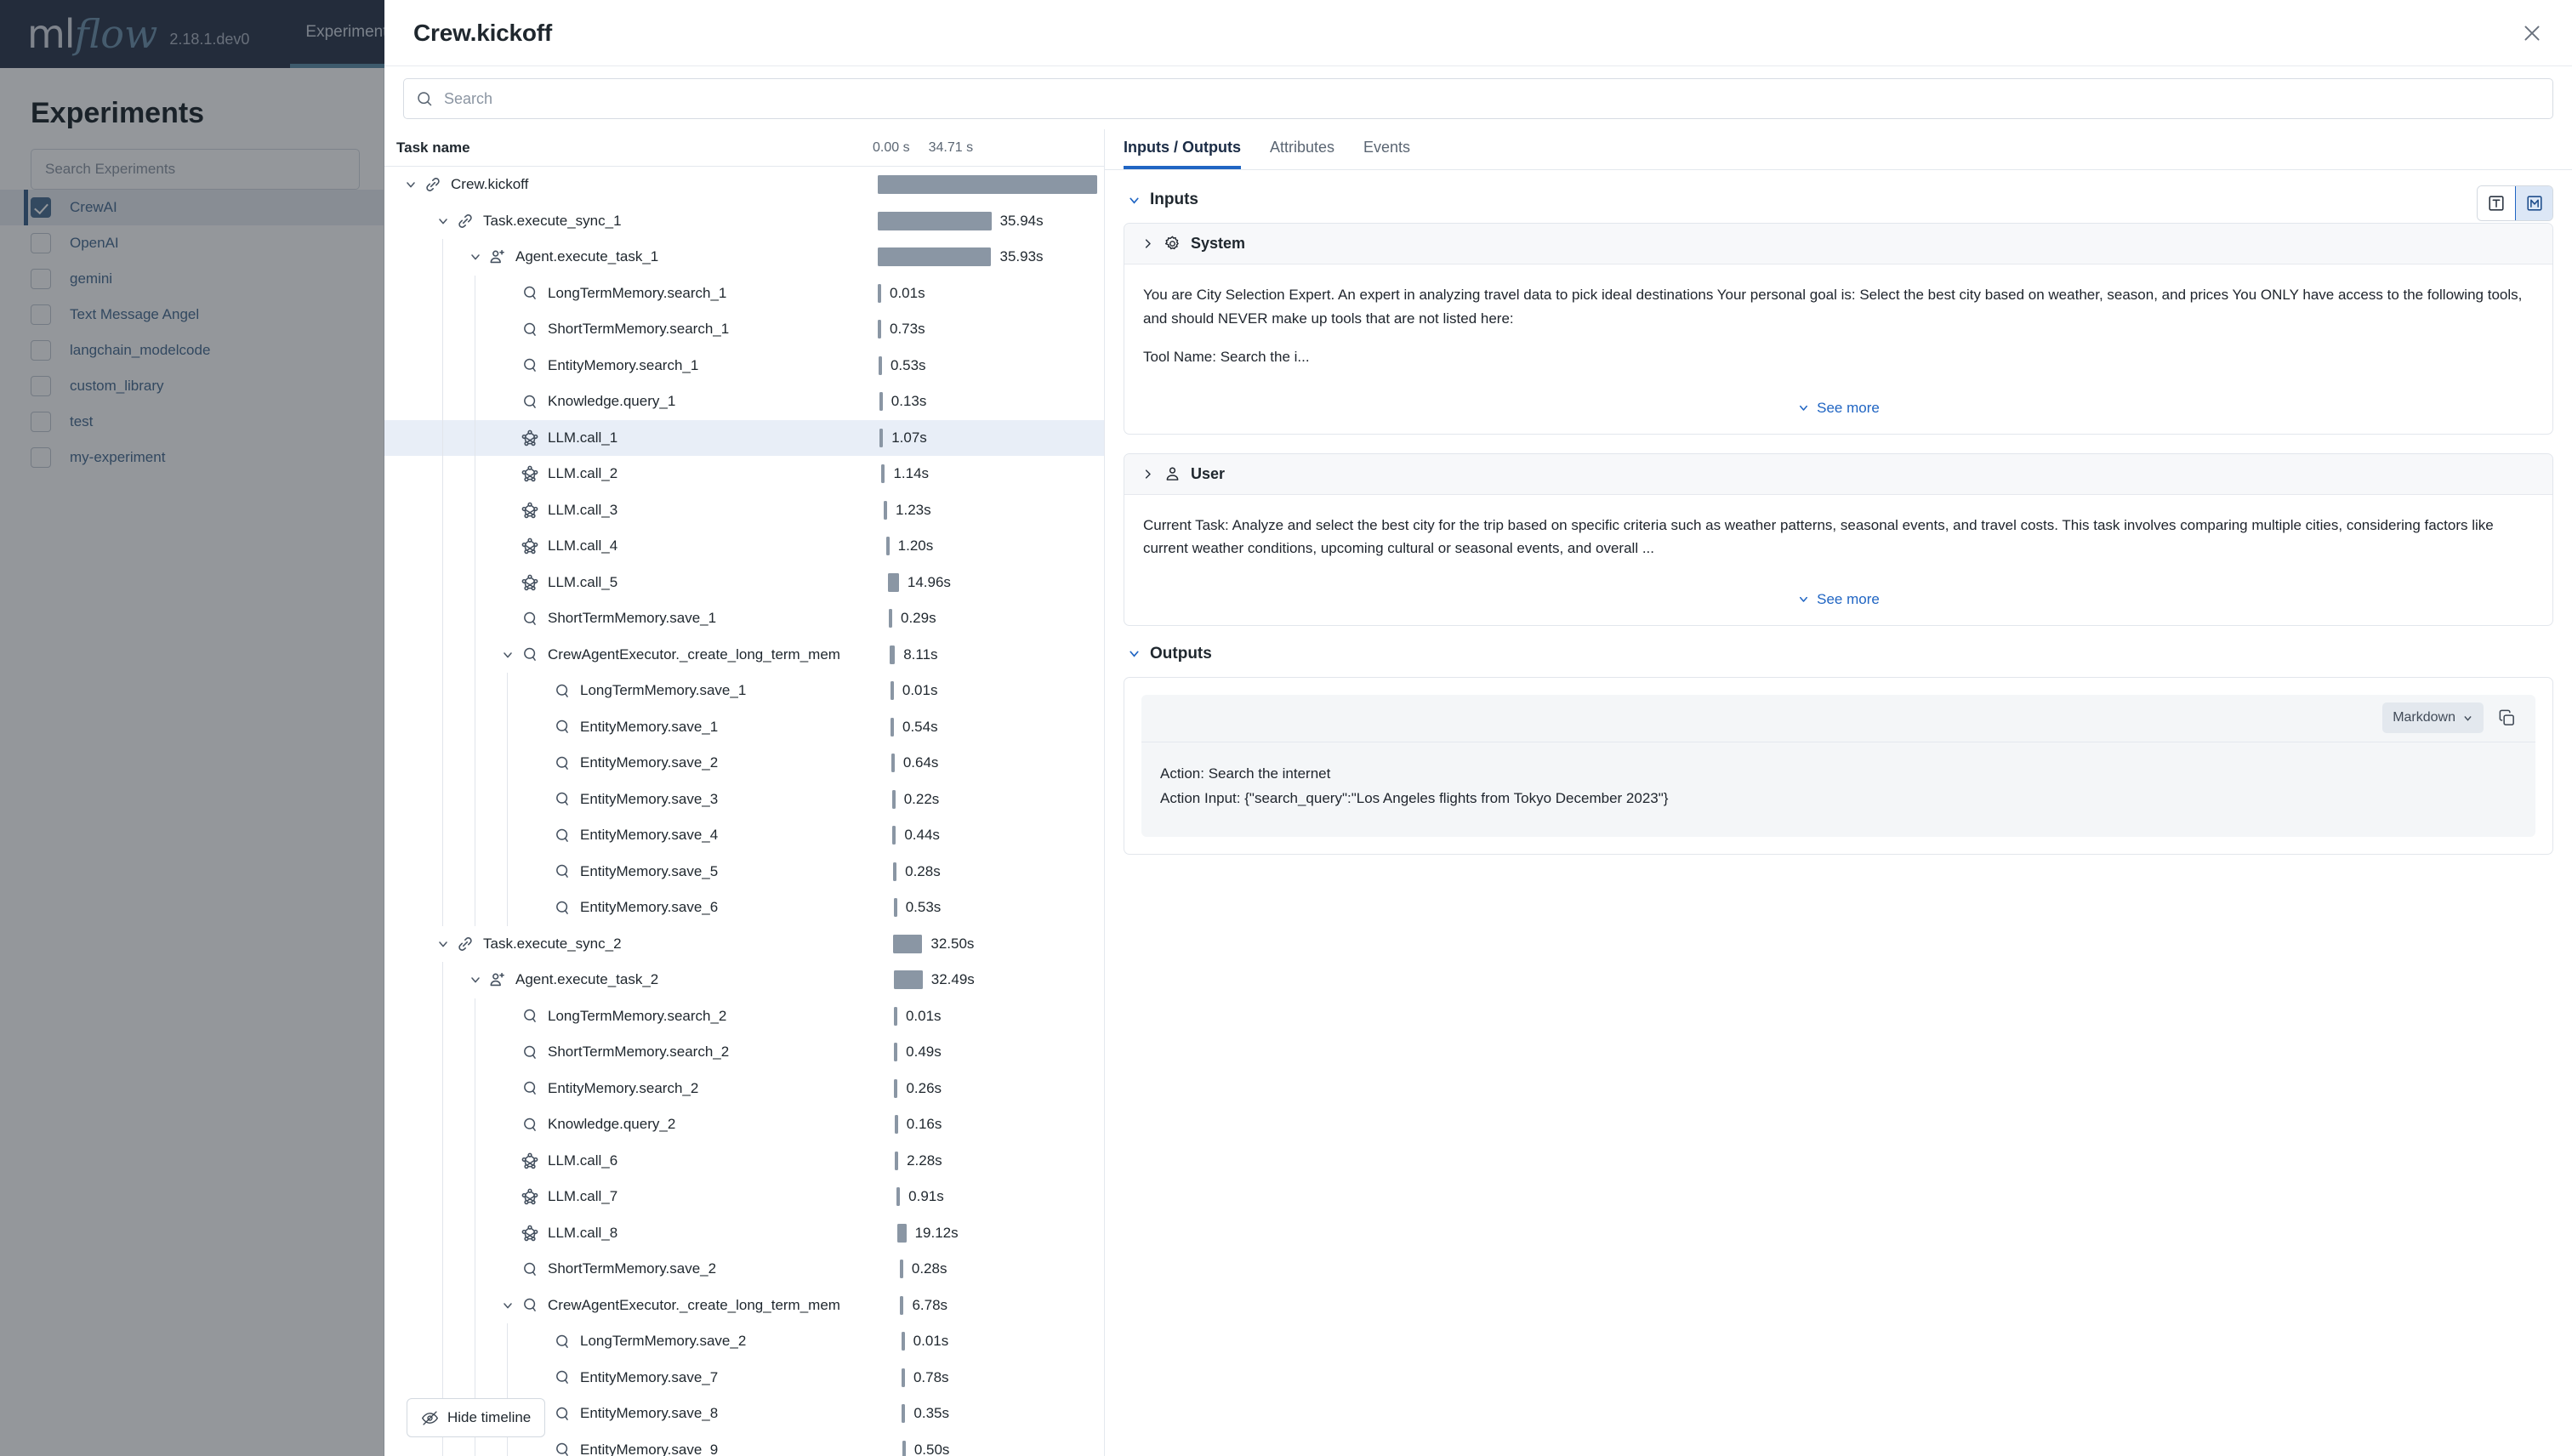 This screenshot has width=2572, height=1456. What do you see at coordinates (744, 871) in the screenshot?
I see `task-row: EntityMemory.save_5 0.28s` at bounding box center [744, 871].